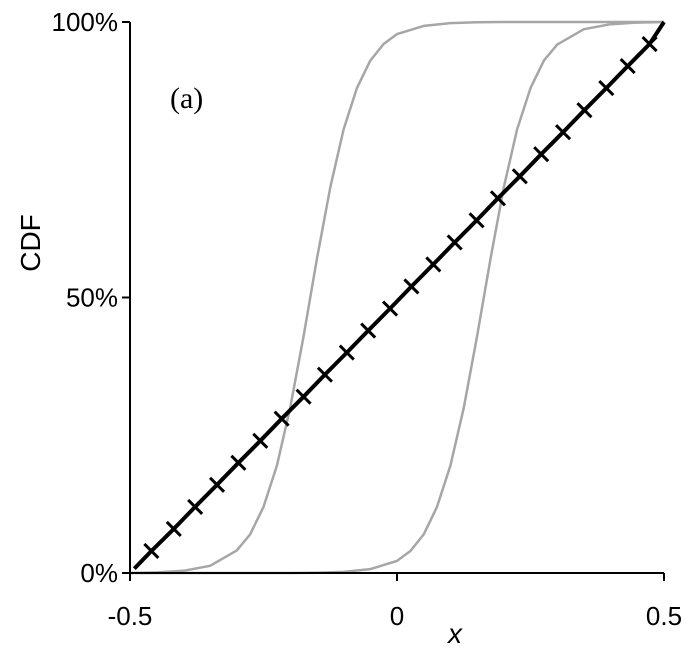  What do you see at coordinates (99, 573) in the screenshot?
I see `y-tick-label: 0%` at bounding box center [99, 573].